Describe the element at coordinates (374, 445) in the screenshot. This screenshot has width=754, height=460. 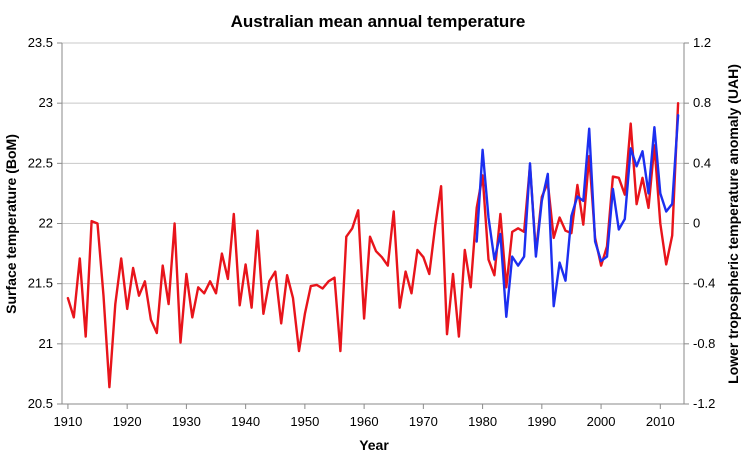
I see `x-axis-title: Year` at that location.